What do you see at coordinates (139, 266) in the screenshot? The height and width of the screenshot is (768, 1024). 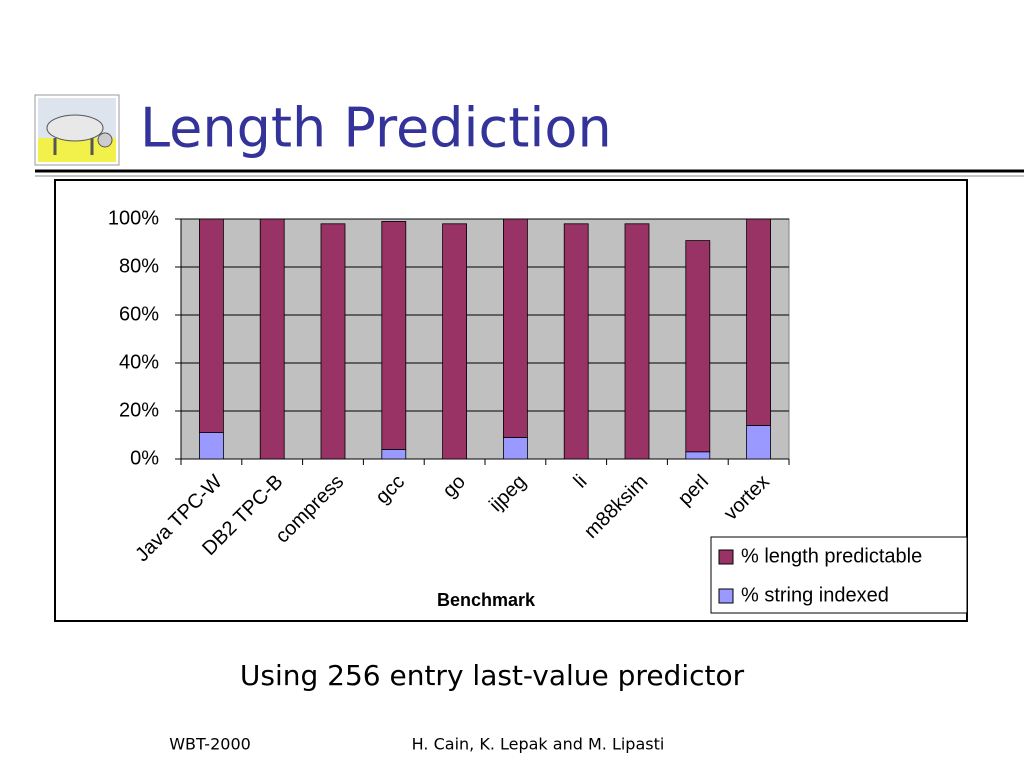 I see `y-tick-label: 80%` at bounding box center [139, 266].